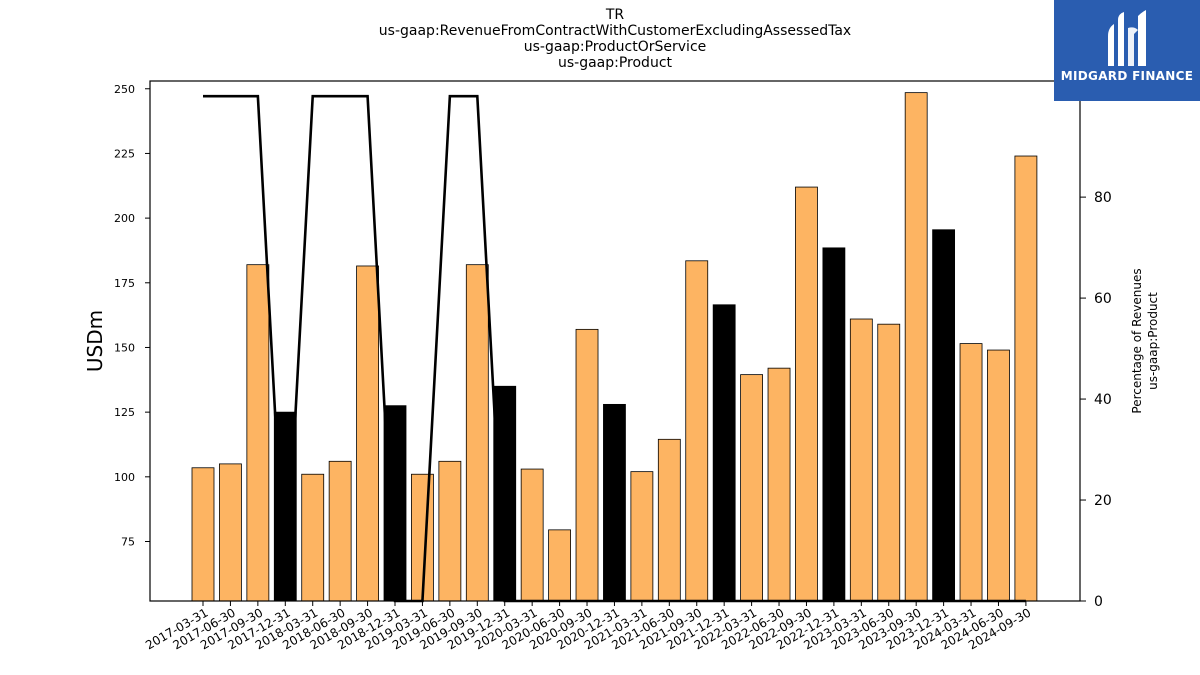  I want to click on y-tick-label: 175, so click(124, 283).